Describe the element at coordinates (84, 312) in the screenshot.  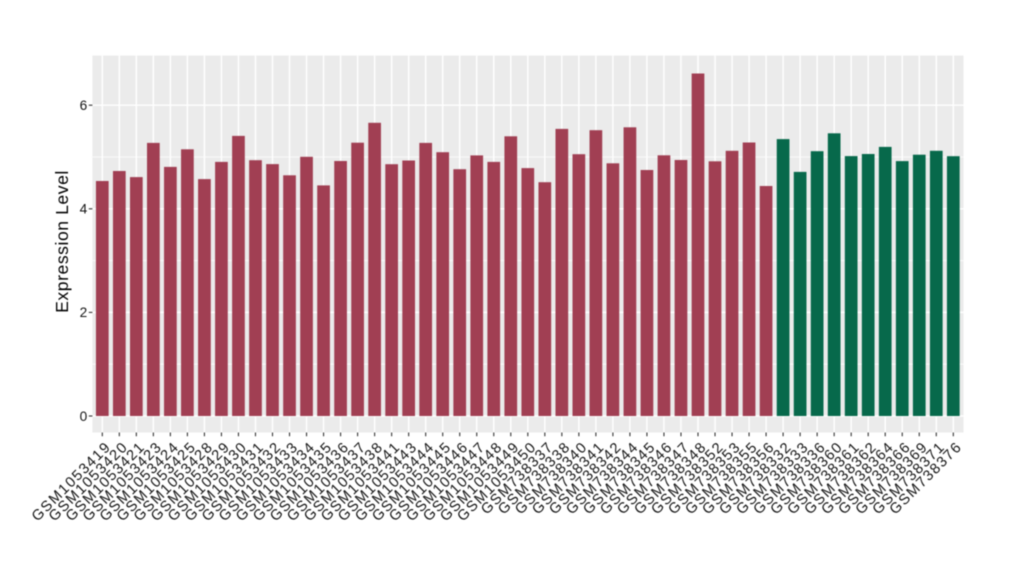
I see `svg-text: 2` at that location.